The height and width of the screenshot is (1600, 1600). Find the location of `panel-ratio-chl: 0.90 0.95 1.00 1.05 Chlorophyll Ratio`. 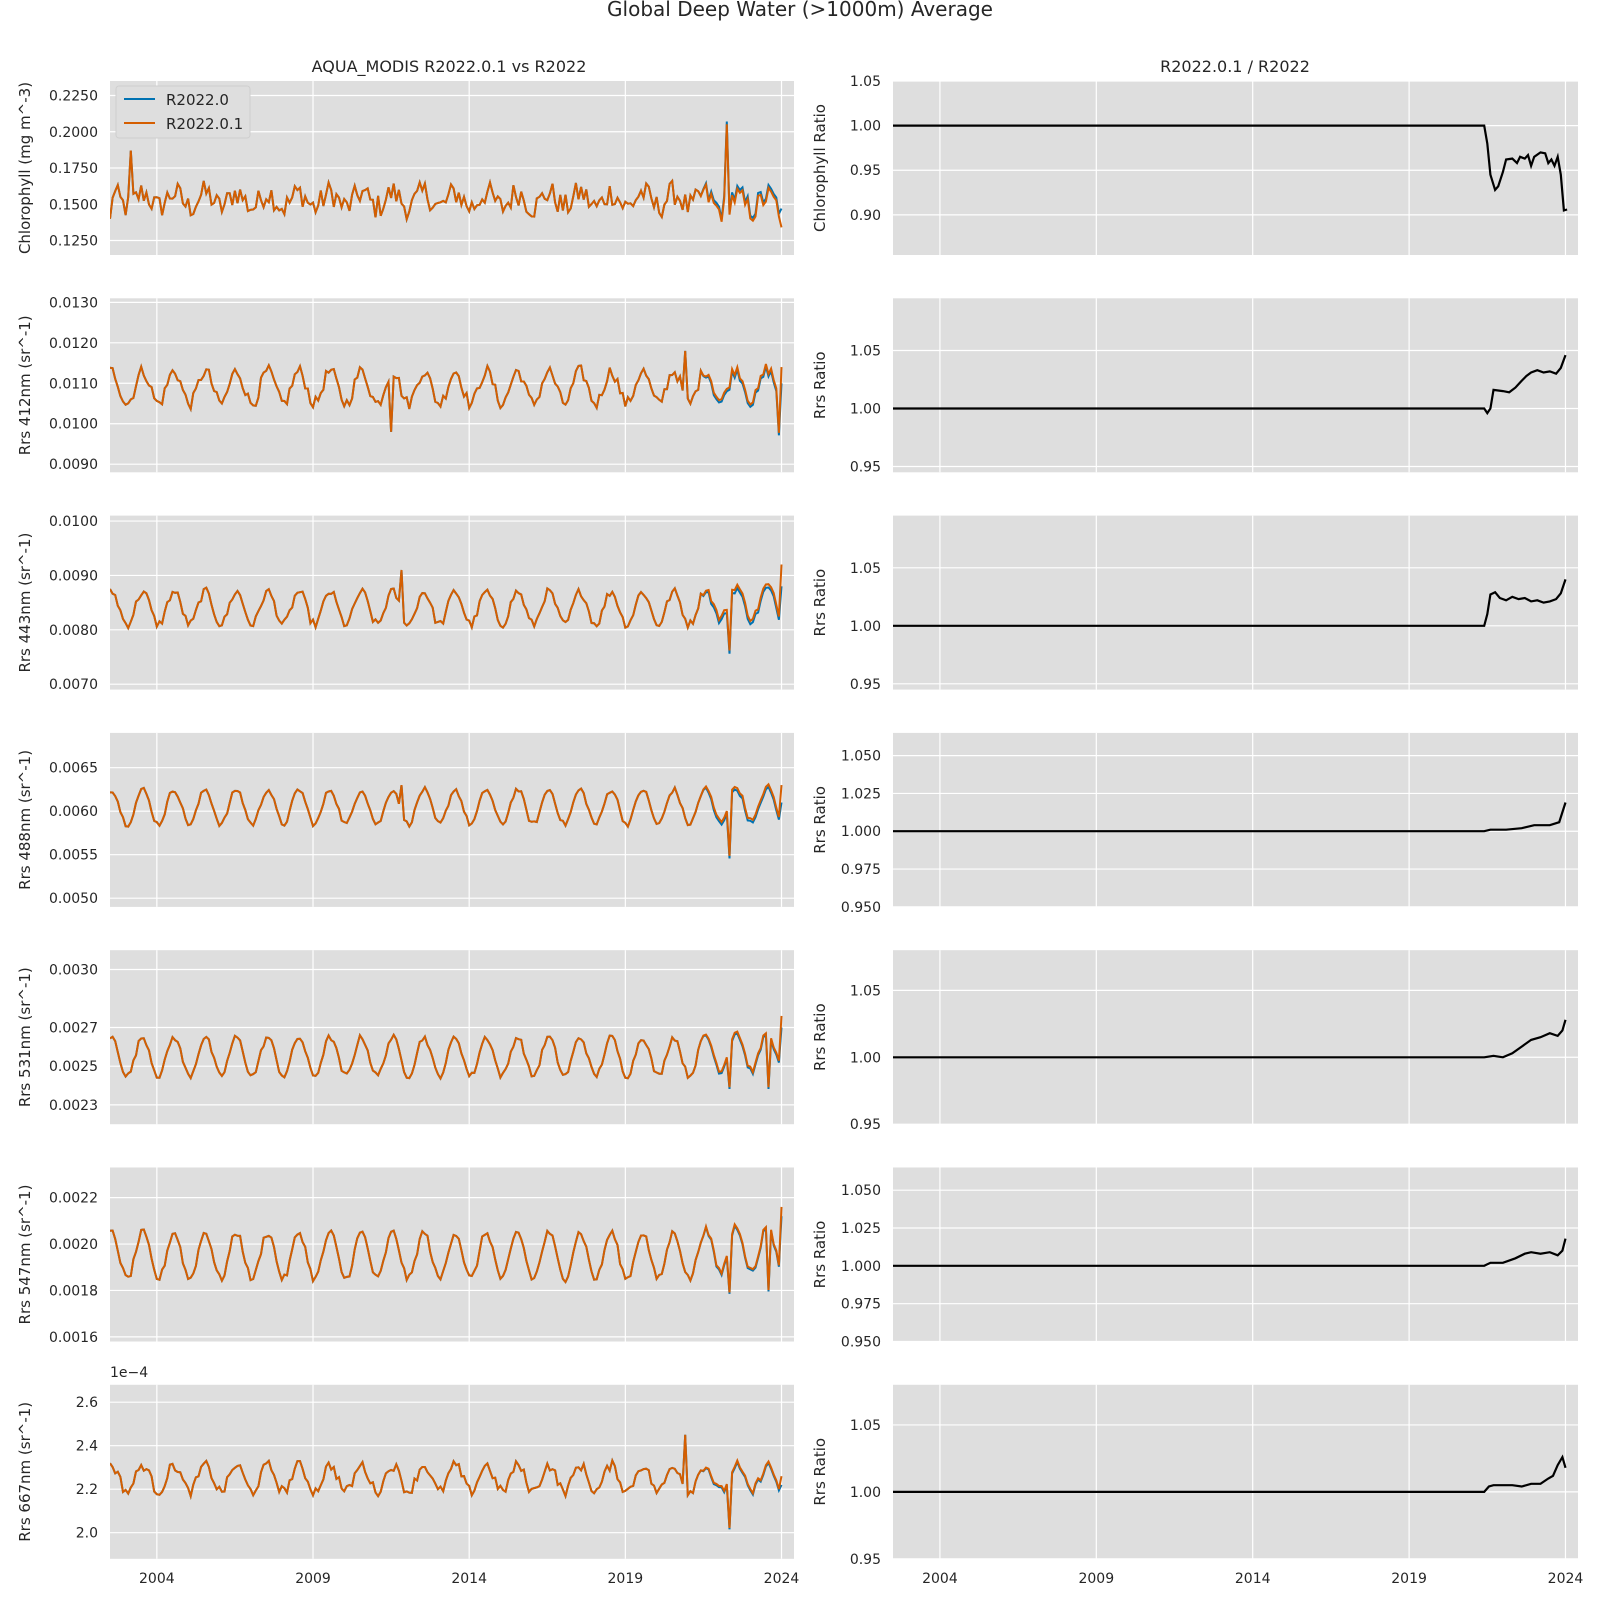

panel-ratio-chl: 0.90 0.95 1.00 1.05 Chlorophyll Ratio is located at coordinates (1194, 164).